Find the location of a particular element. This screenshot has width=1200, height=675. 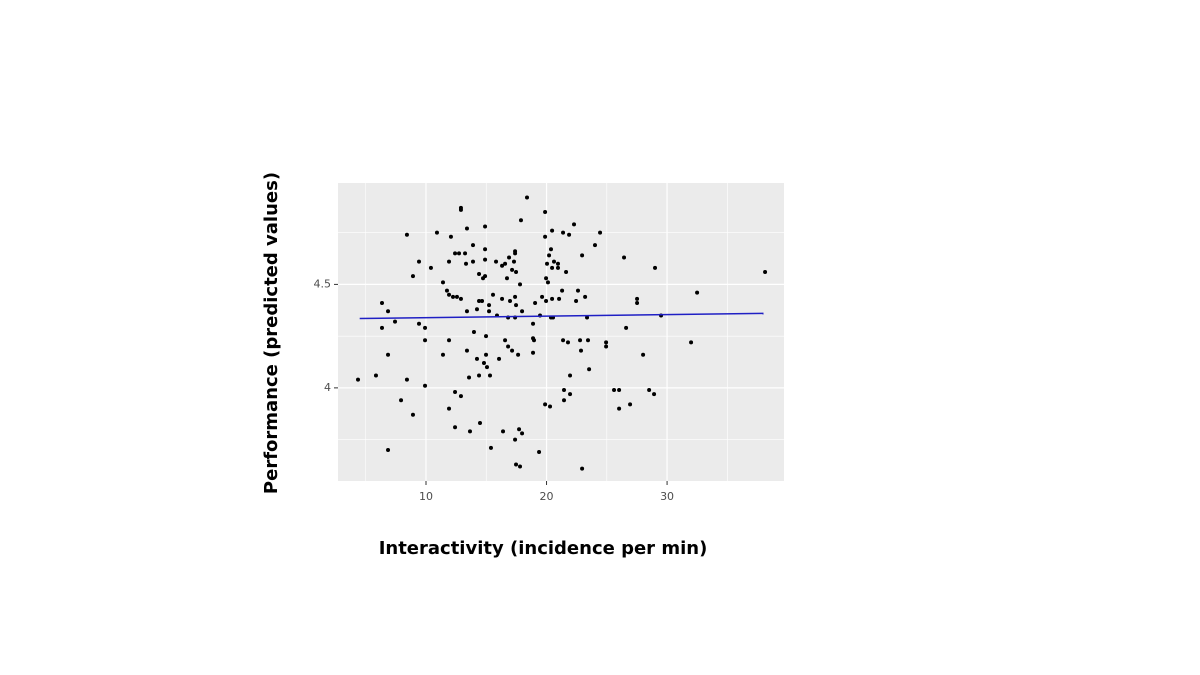

x-axis-title: Interactivity (incidence per min) is located at coordinates (543, 548).